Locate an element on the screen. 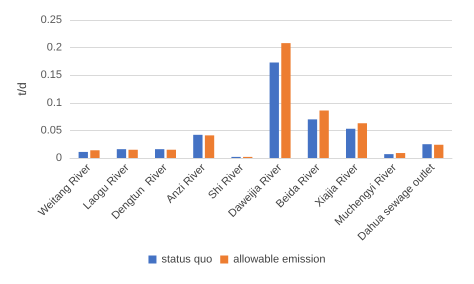  y-tick-label: 0.2 is located at coordinates (54, 48).